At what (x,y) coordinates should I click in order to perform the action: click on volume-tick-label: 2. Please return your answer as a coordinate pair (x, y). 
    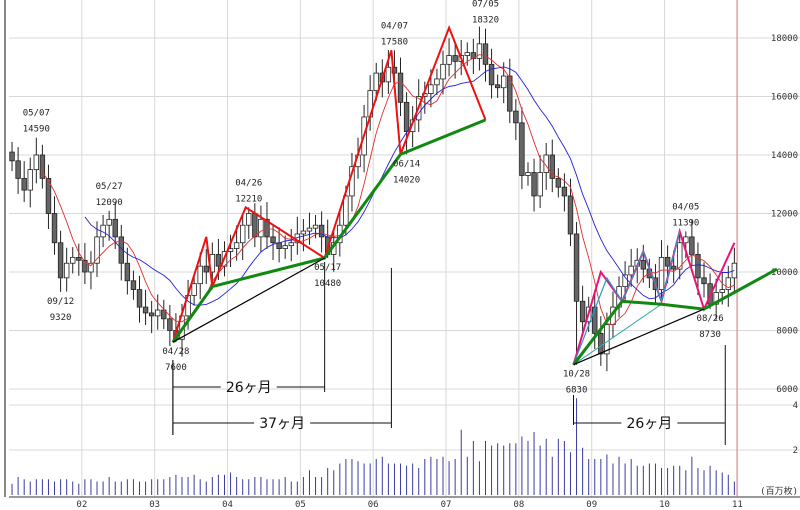
    Looking at the image, I should click on (795, 451).